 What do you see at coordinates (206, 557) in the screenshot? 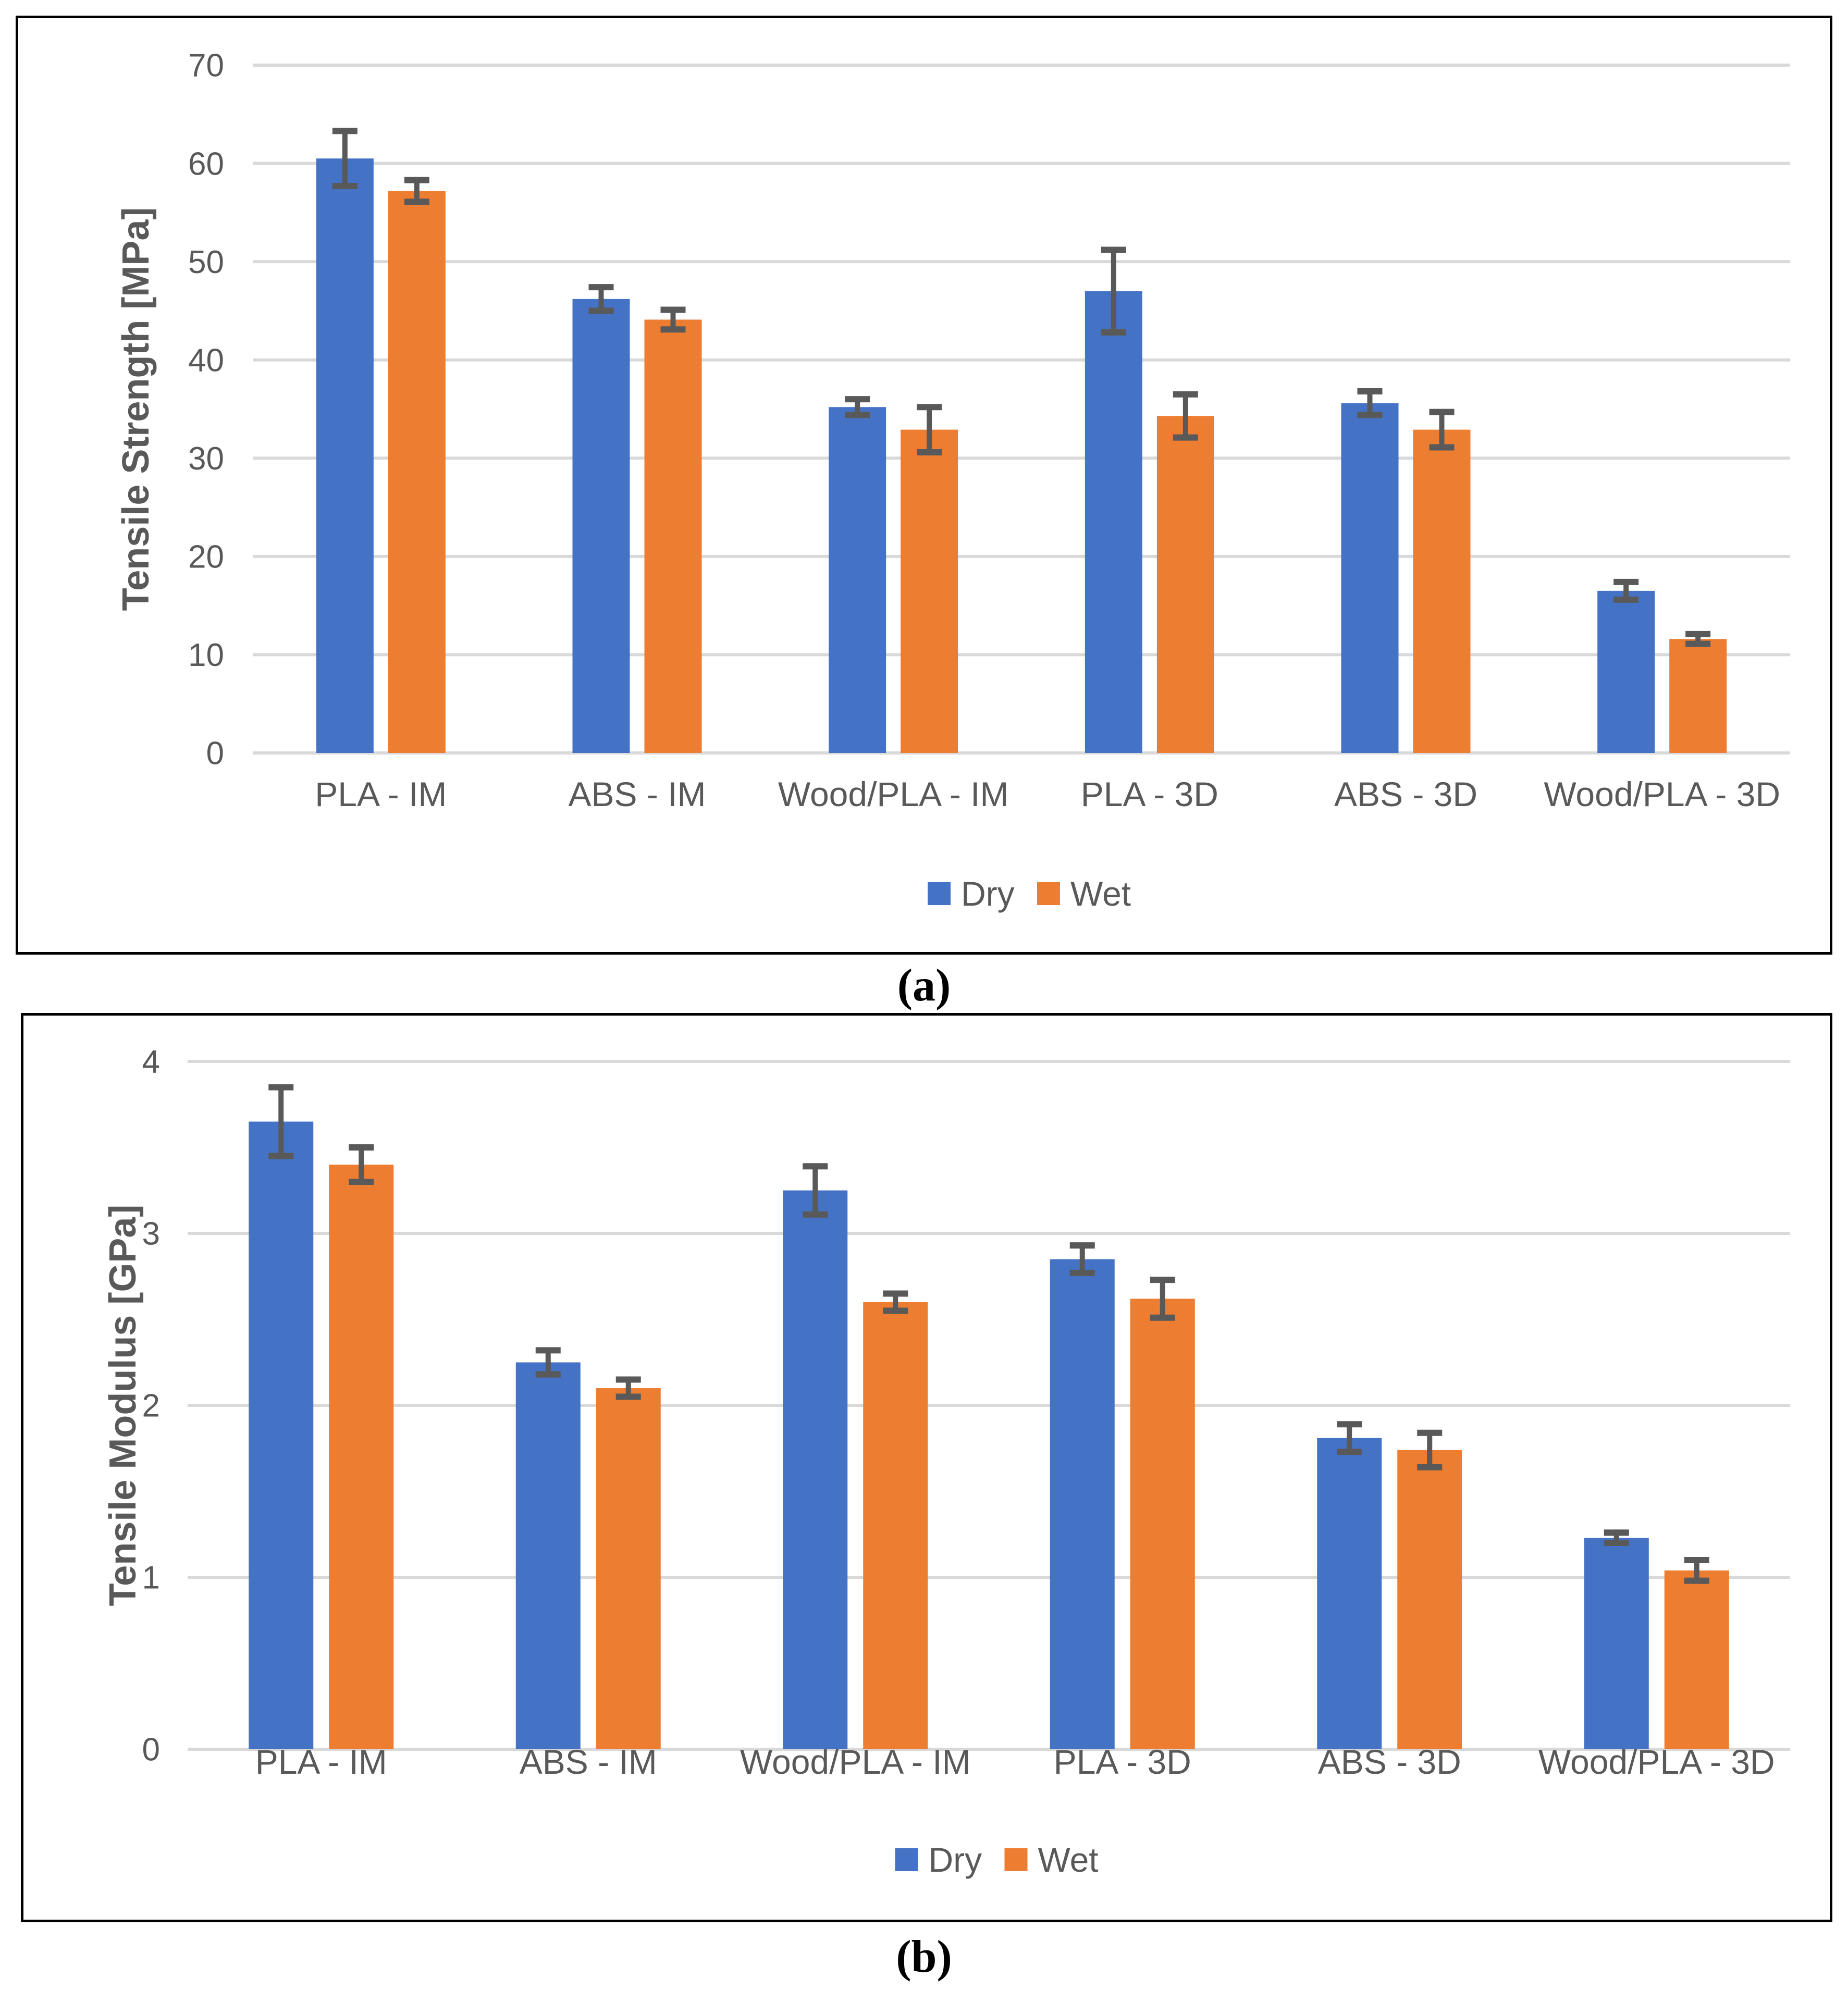
I see `y-tick-label: 20` at bounding box center [206, 557].